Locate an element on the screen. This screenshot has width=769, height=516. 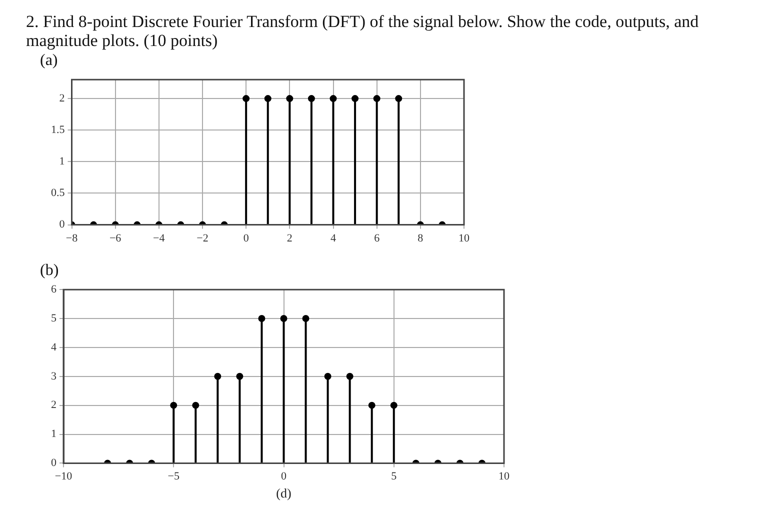
x-axis-title: (d) is located at coordinates (284, 493).